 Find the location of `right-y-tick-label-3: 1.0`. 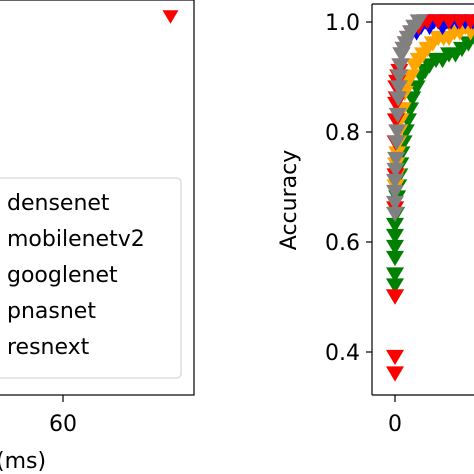

right-y-tick-label-3: 1.0 is located at coordinates (342, 23).